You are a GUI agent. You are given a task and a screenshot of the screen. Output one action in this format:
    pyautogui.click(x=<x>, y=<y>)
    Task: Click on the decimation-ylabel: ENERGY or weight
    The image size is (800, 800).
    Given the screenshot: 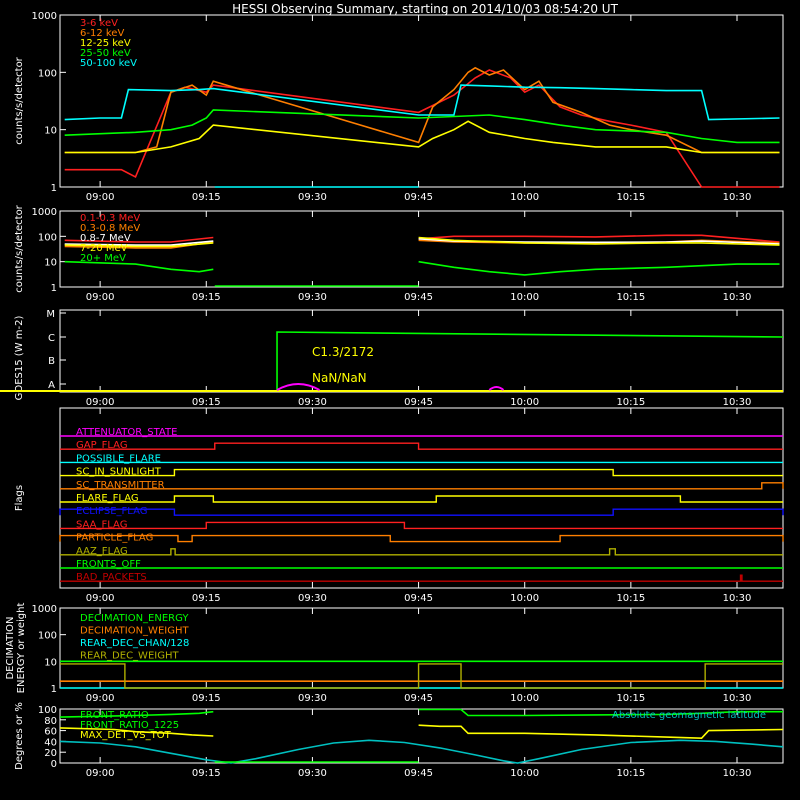 What is the action you would take?
    pyautogui.click(x=21, y=648)
    